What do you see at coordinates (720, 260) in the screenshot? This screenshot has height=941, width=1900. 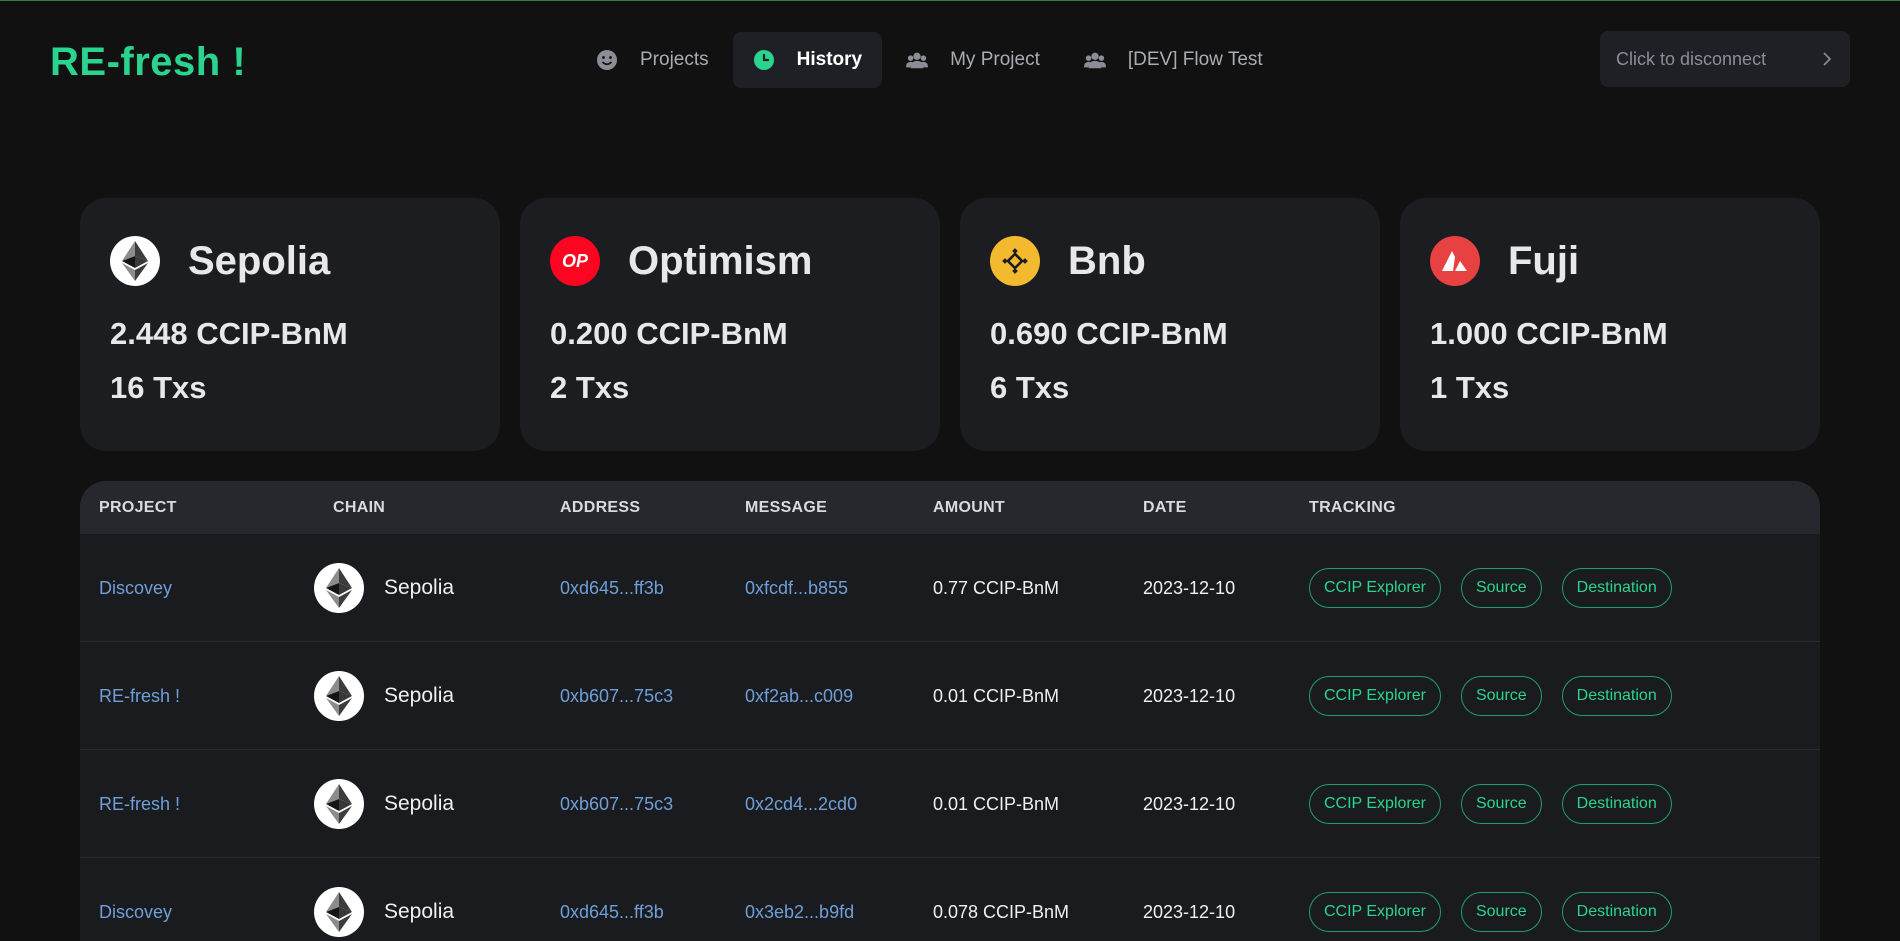 I see `card-chain-name: Optimism` at bounding box center [720, 260].